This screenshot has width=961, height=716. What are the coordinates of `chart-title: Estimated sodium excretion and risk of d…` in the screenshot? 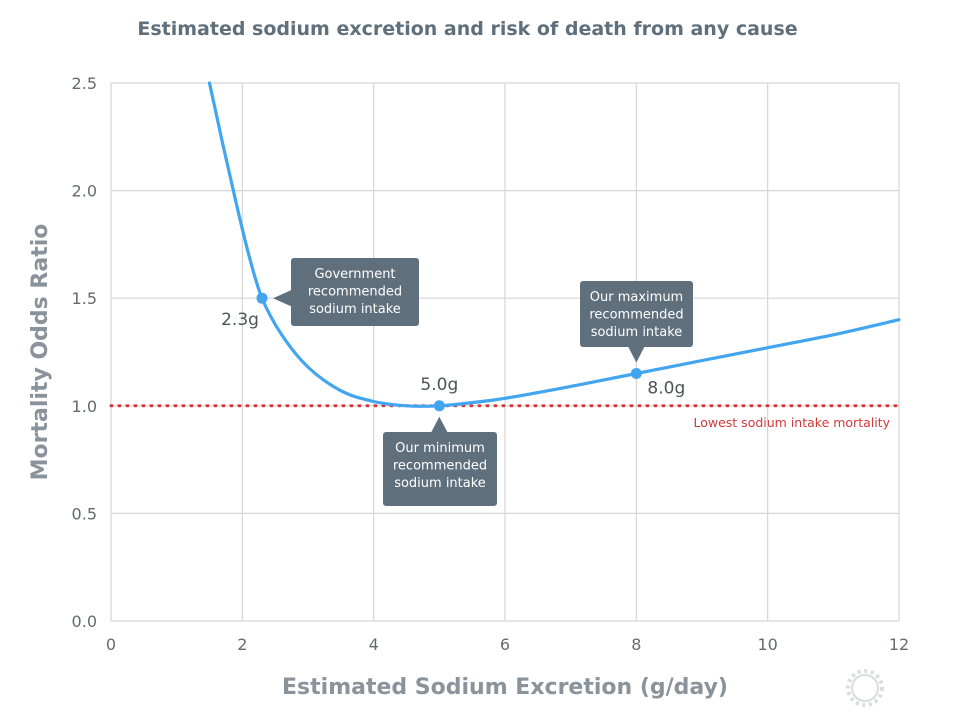 It's located at (467, 29).